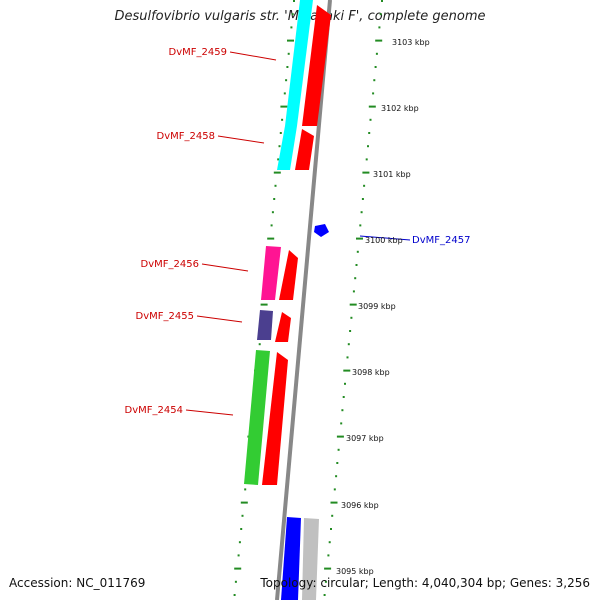  Describe the element at coordinates (170, 264) in the screenshot. I see `gene-label-DvMF_2456: DvMF_2456` at that location.